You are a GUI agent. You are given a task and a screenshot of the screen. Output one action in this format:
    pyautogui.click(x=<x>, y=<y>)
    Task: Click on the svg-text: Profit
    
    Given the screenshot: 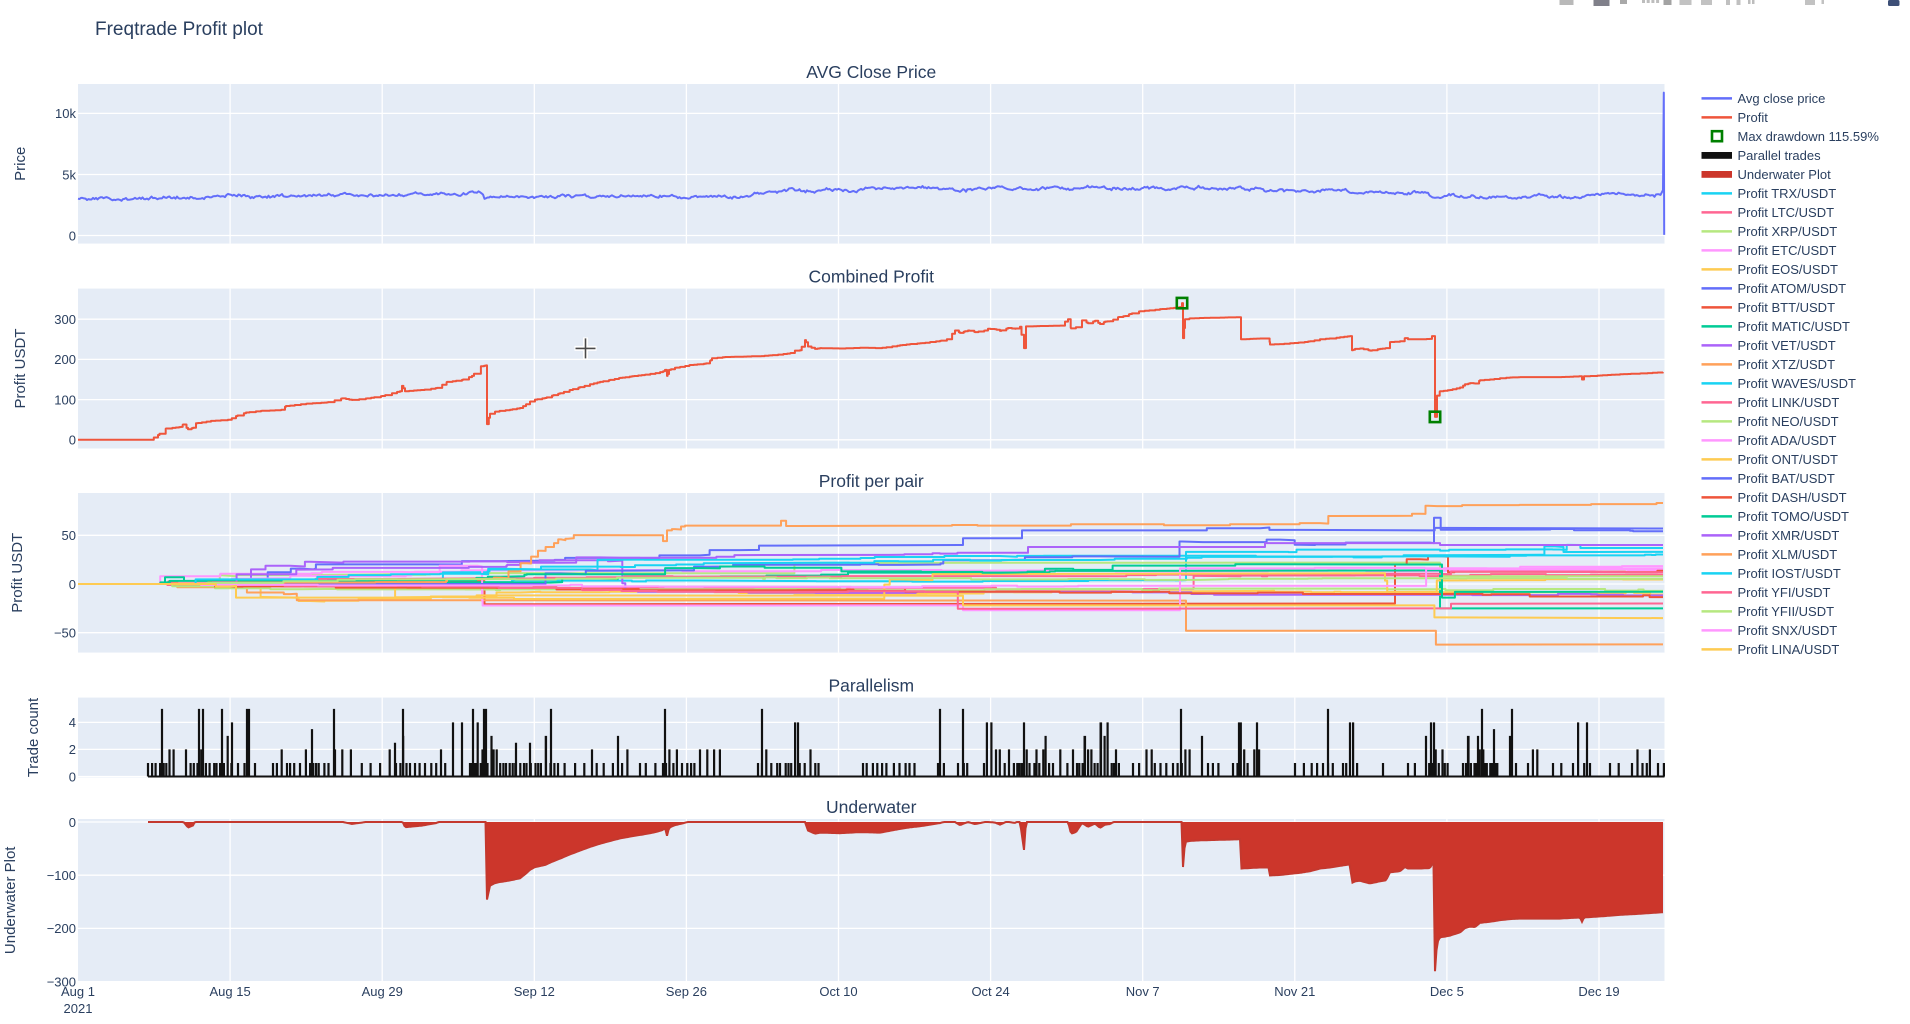 What is the action you would take?
    pyautogui.click(x=1753, y=117)
    